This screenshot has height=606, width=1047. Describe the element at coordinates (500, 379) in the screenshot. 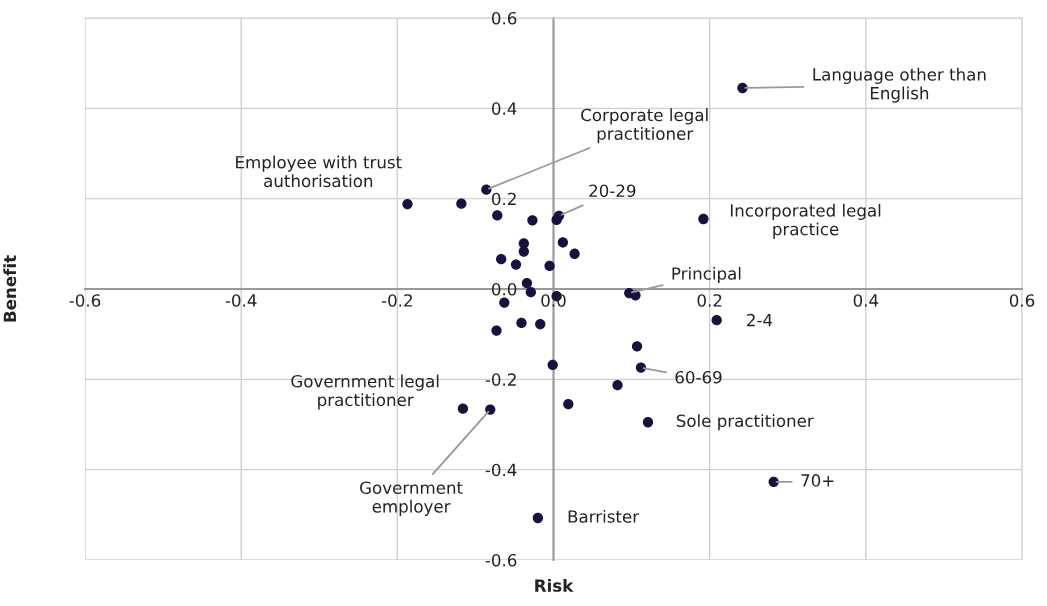

I see `y-tick-label: -0.2` at that location.